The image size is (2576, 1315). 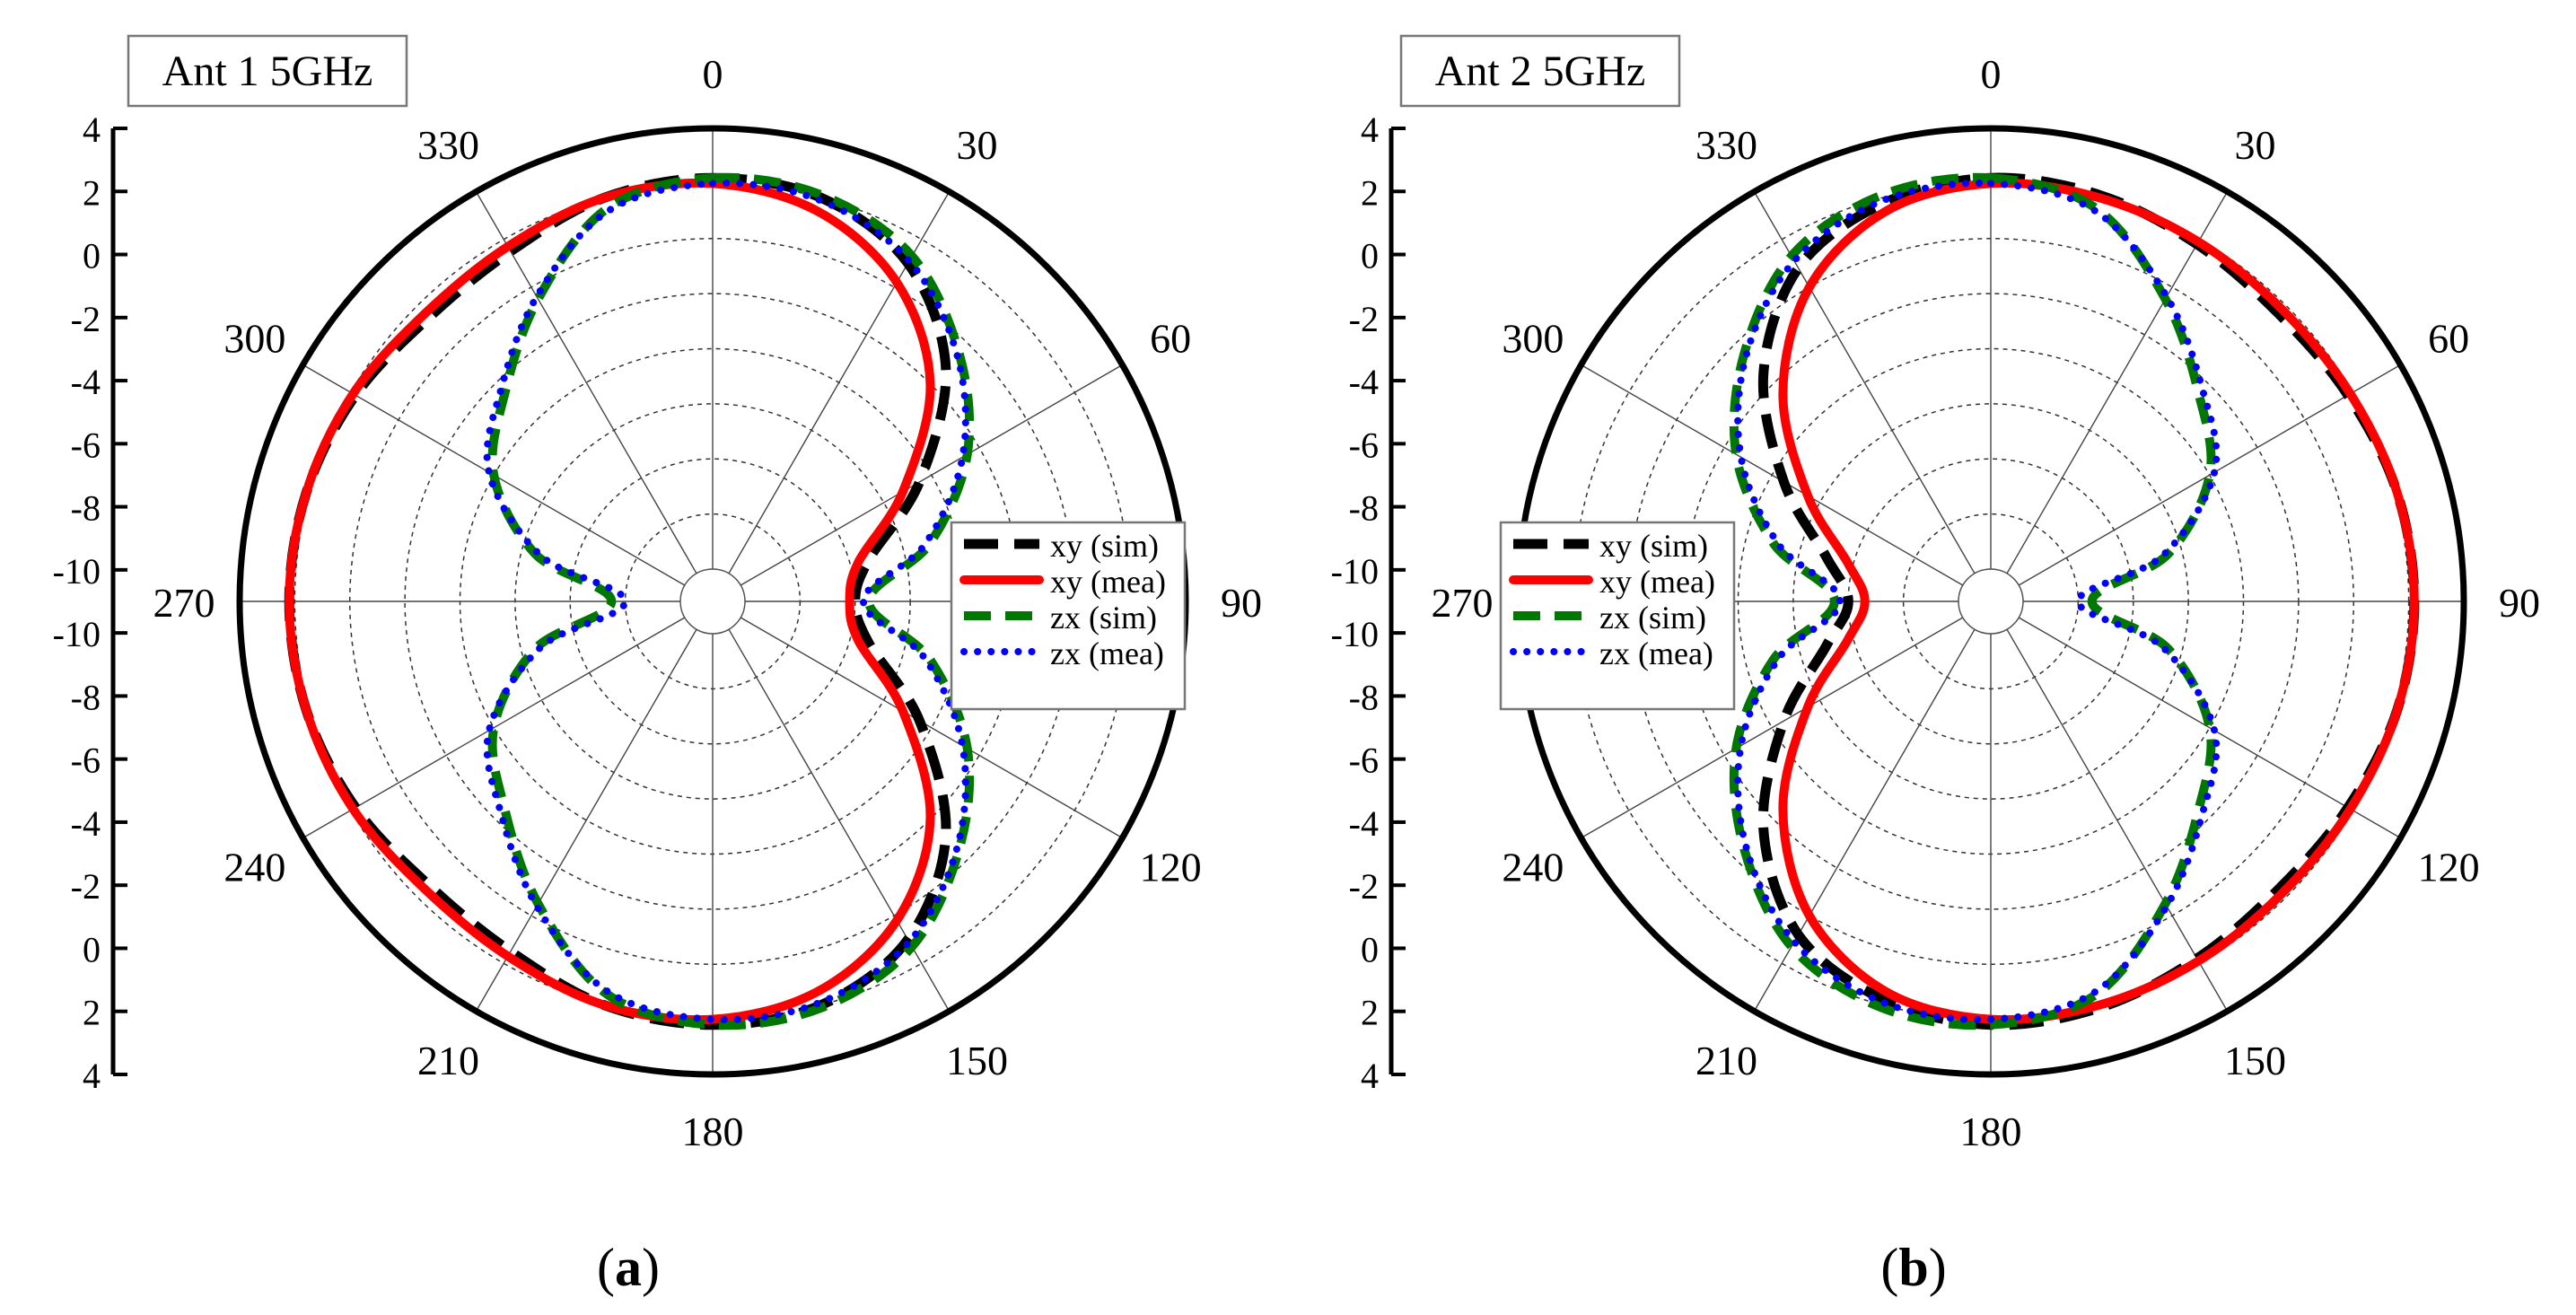 What do you see at coordinates (1913, 1268) in the screenshot?
I see `caption-b: (b)` at bounding box center [1913, 1268].